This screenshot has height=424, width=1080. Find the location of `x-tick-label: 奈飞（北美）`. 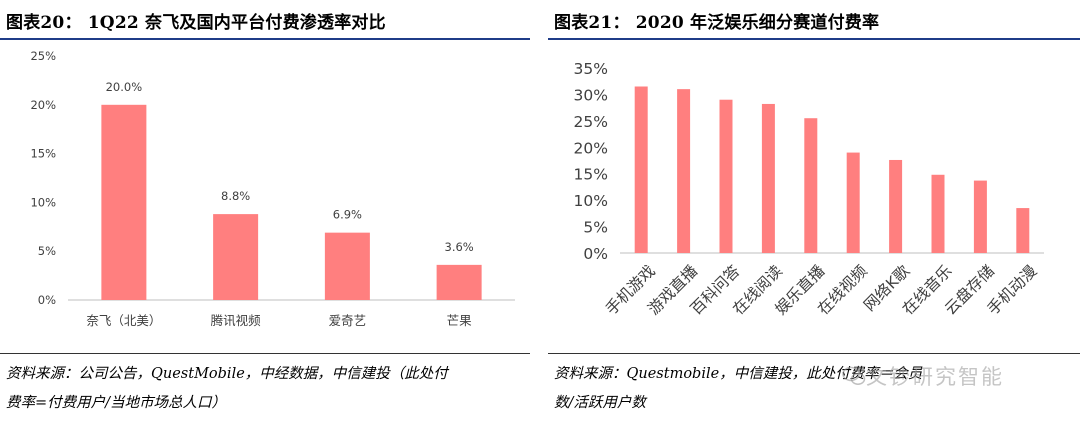

x-tick-label: 奈飞（北美） is located at coordinates (123, 320).